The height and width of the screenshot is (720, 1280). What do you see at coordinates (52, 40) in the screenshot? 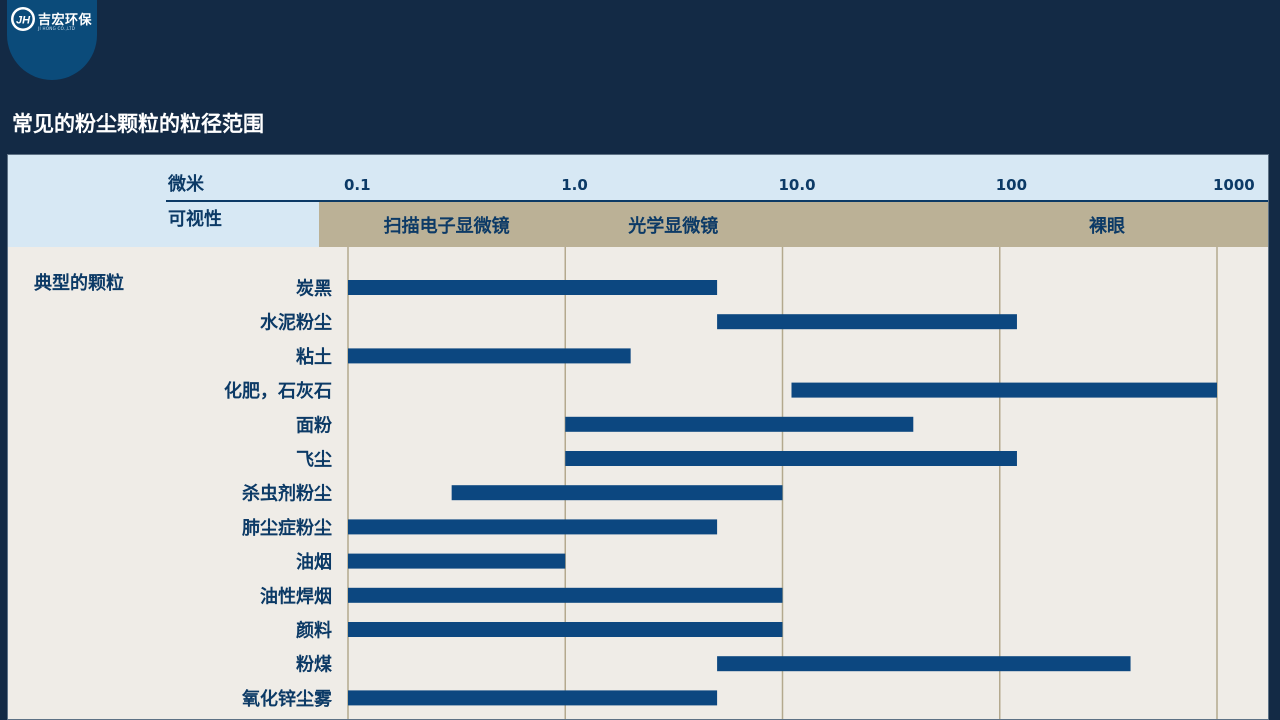
I see `company-logo: JH 吉宏环保 JI HONG CO.,LTD` at bounding box center [52, 40].